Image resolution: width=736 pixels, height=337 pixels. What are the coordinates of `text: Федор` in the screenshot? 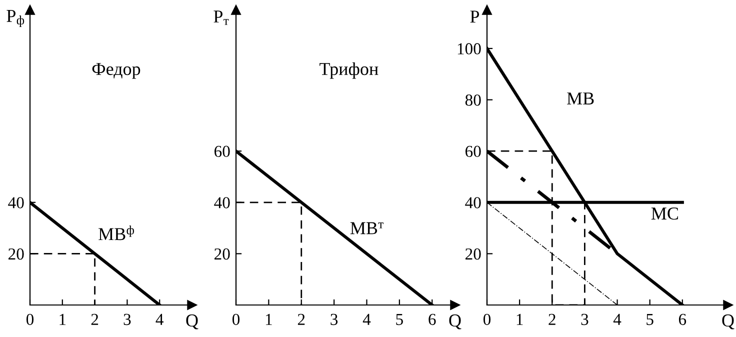 It's located at (116, 71).